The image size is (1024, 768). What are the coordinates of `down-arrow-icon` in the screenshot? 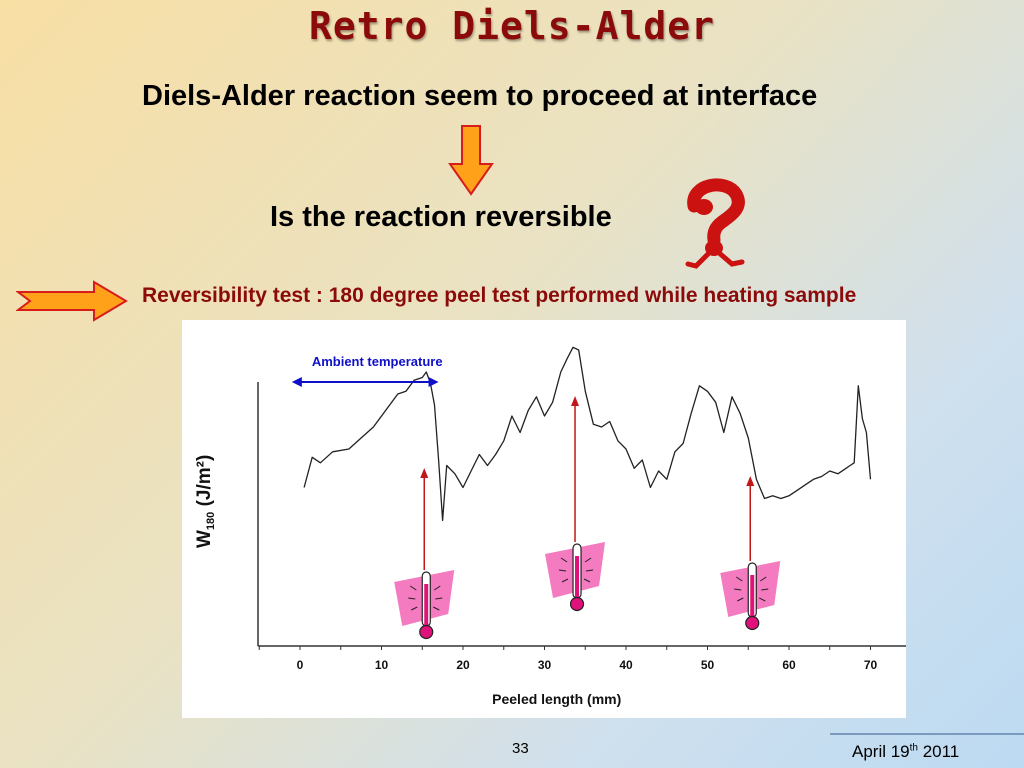 It's located at (471, 160).